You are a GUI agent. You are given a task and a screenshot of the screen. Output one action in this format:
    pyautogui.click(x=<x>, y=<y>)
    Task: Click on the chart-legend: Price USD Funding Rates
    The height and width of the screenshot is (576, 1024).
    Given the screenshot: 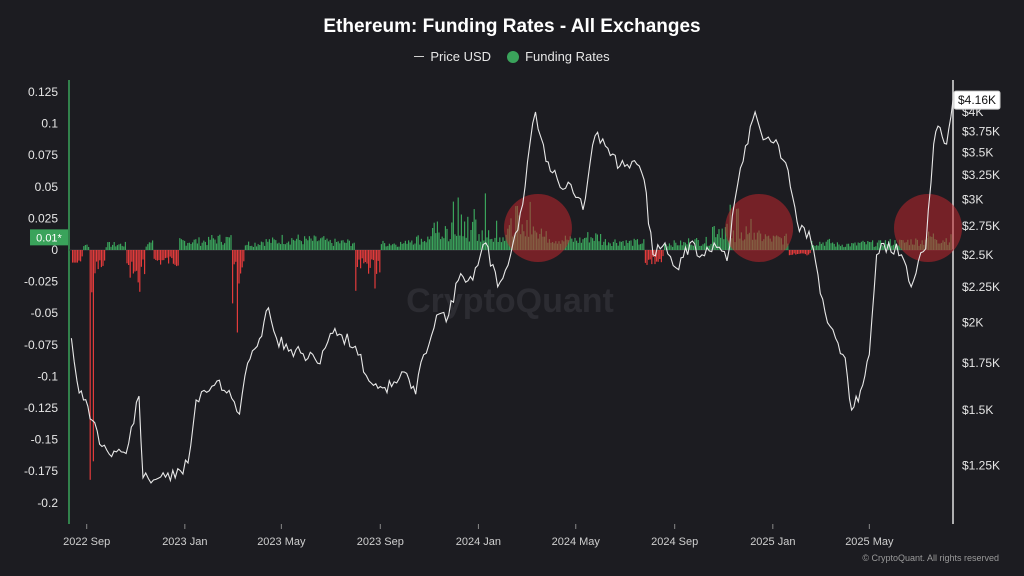 What is the action you would take?
    pyautogui.click(x=512, y=56)
    